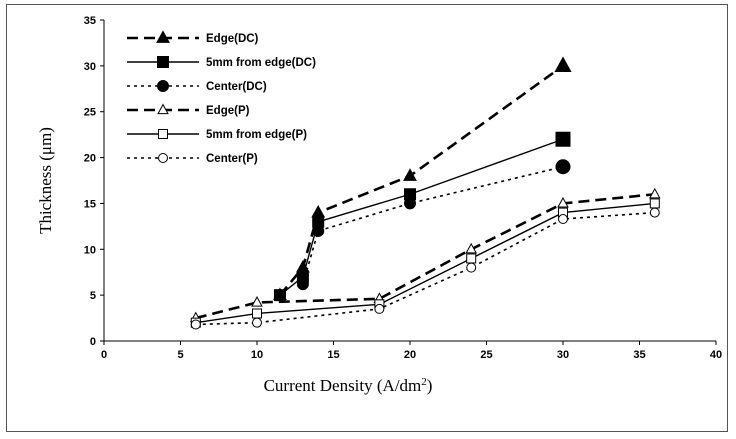  Describe the element at coordinates (93, 342) in the screenshot. I see `y-tick-label: 0` at that location.